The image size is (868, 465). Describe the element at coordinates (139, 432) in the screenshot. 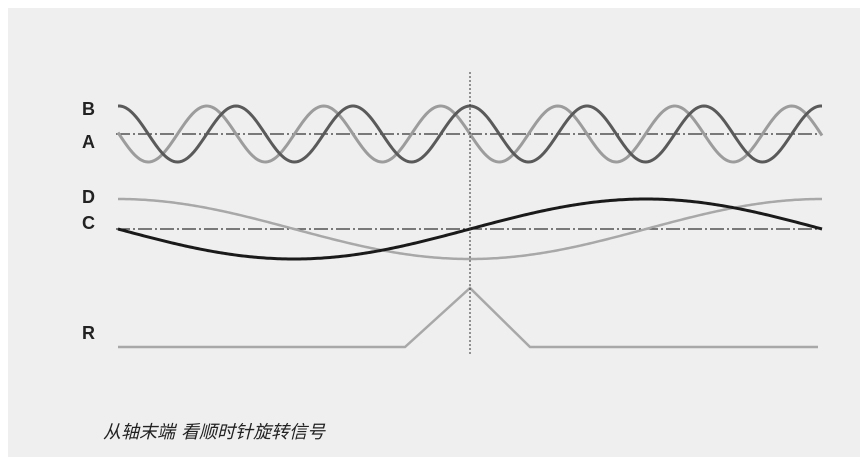

I see `caption-part-1: 从轴末端` at that location.